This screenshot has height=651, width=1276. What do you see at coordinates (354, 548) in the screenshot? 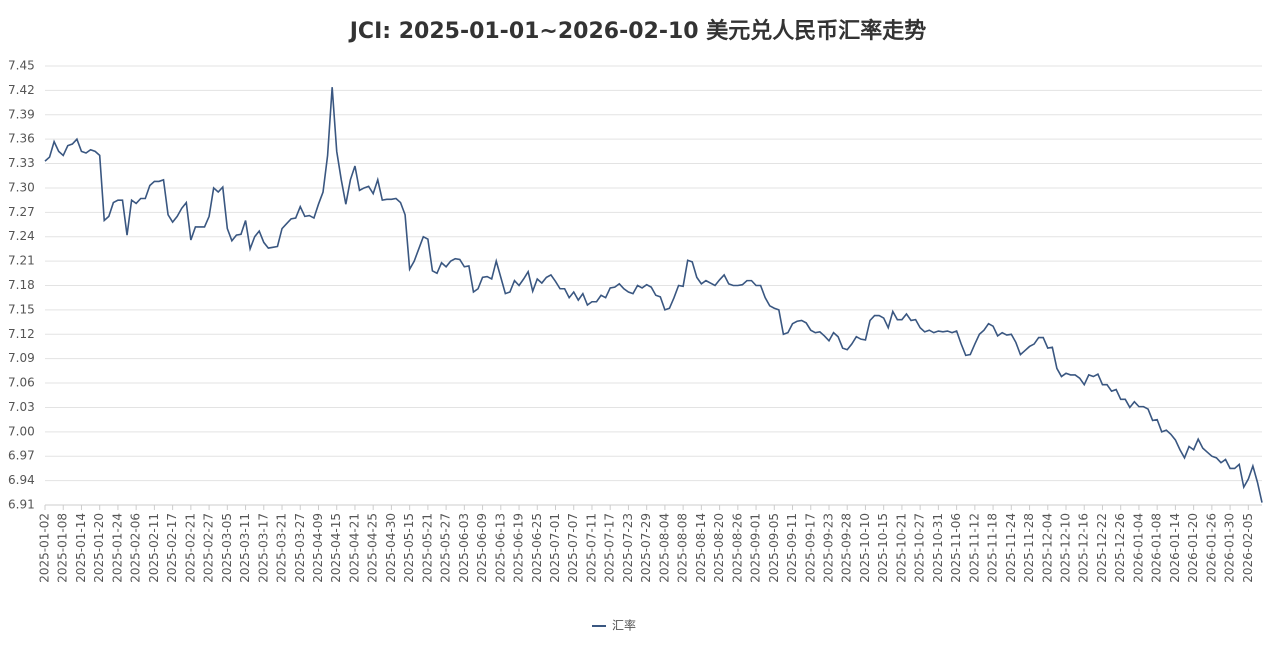
I see `x-tick-label: 2025-04-21` at bounding box center [354, 548].